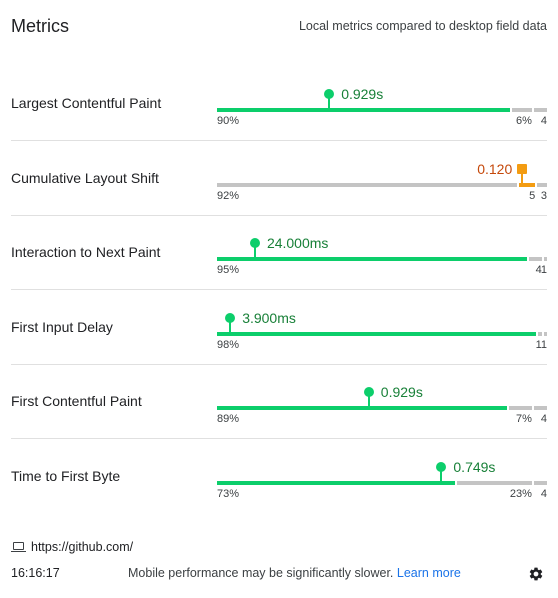 The height and width of the screenshot is (598, 558). Describe the element at coordinates (428, 573) in the screenshot. I see `learn-more-link: Learn more` at that location.